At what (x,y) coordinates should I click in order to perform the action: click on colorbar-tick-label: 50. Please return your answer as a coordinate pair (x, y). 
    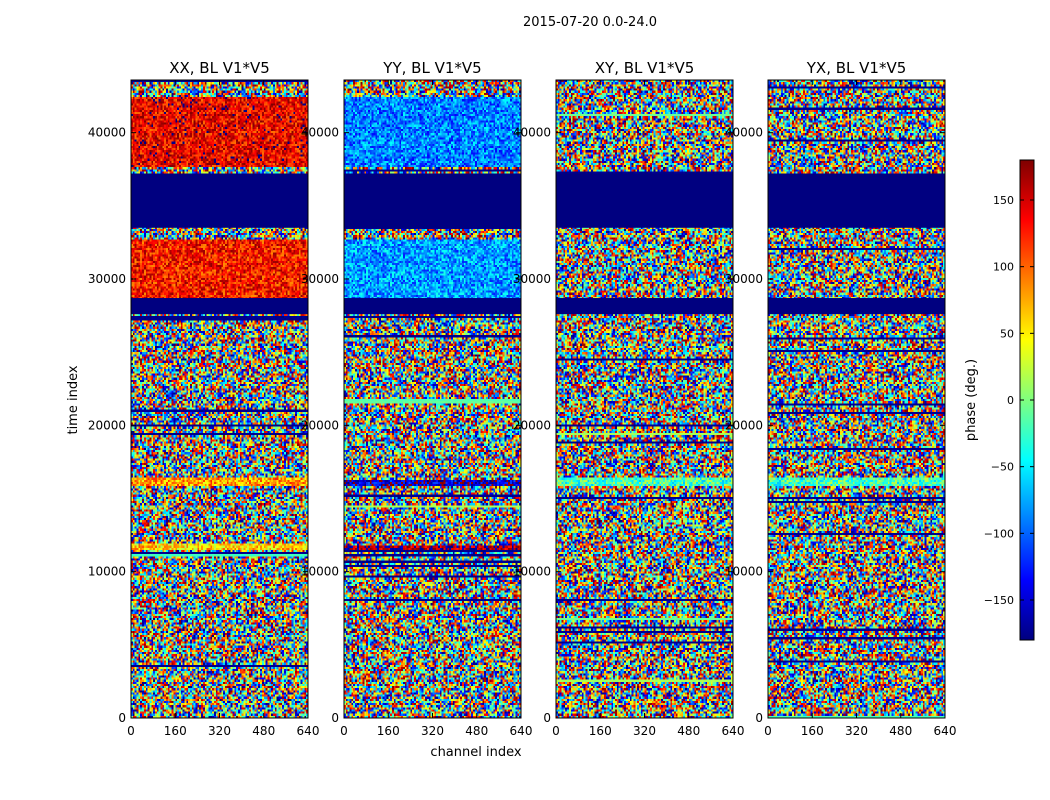
    Looking at the image, I should click on (1007, 333).